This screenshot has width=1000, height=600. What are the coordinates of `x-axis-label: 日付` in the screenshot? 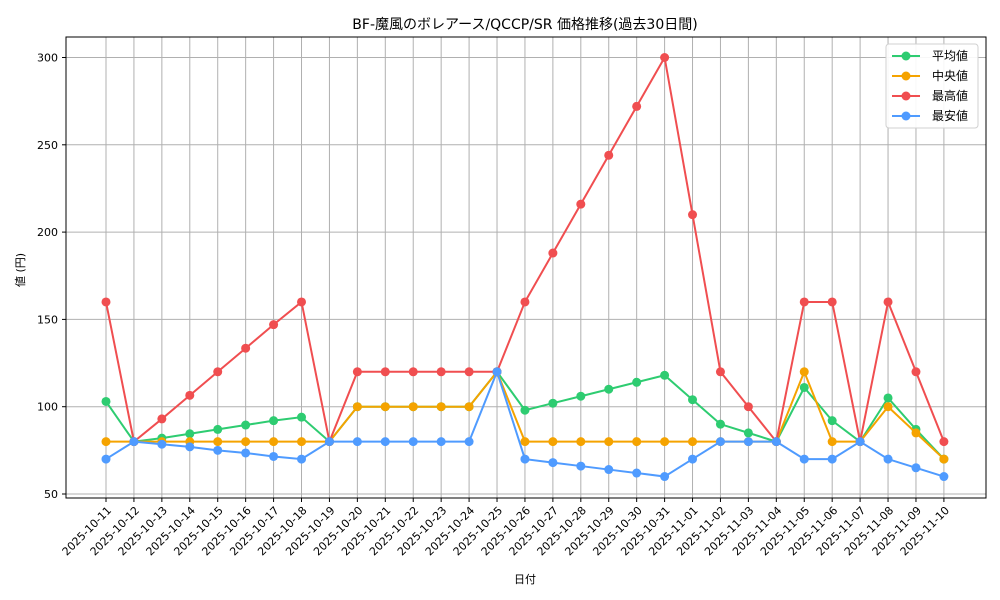 It's located at (525, 579).